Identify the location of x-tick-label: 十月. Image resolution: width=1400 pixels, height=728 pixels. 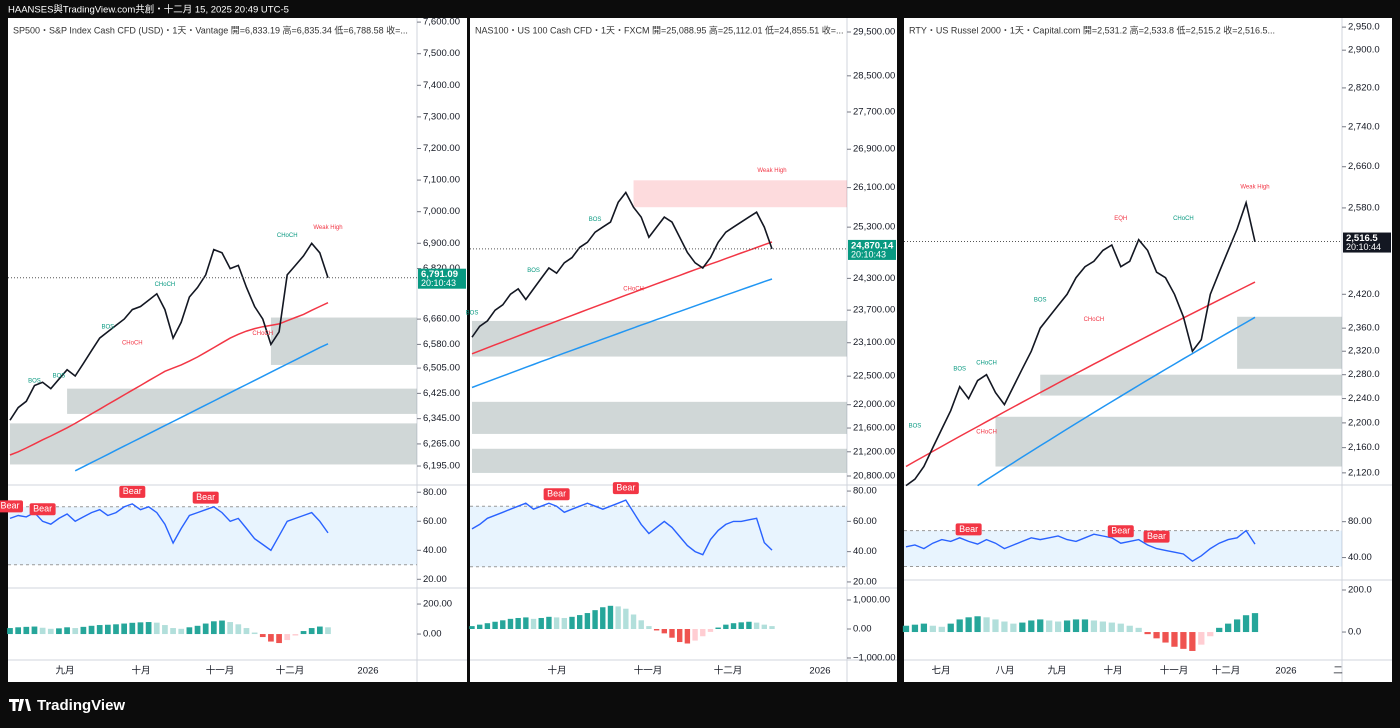
(556, 671).